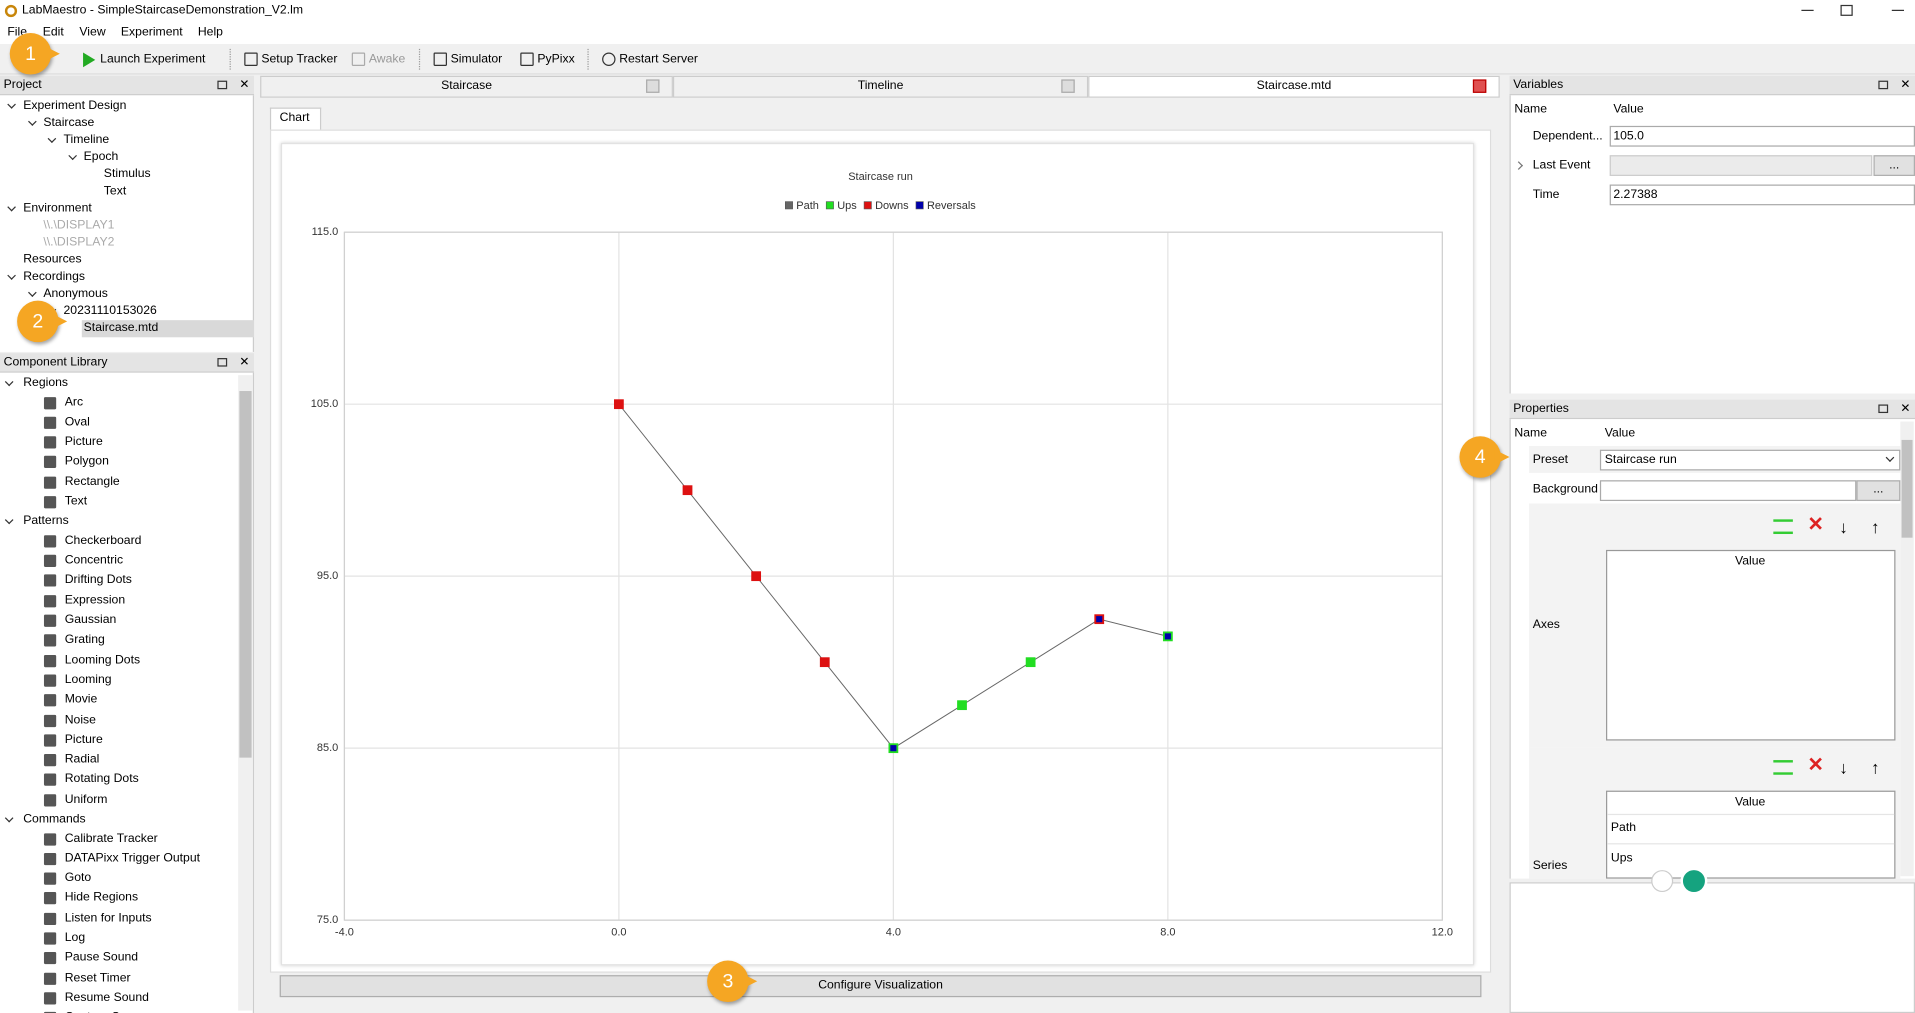  I want to click on tree-item: Resources, so click(52, 259).